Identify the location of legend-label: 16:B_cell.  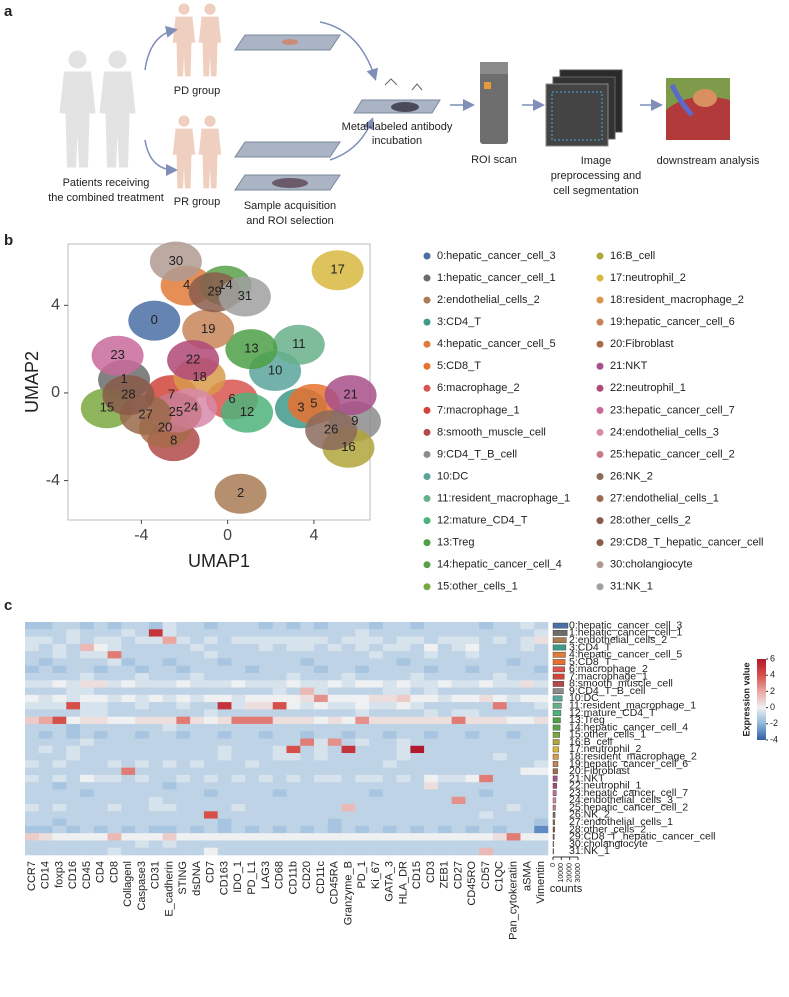
(632, 256).